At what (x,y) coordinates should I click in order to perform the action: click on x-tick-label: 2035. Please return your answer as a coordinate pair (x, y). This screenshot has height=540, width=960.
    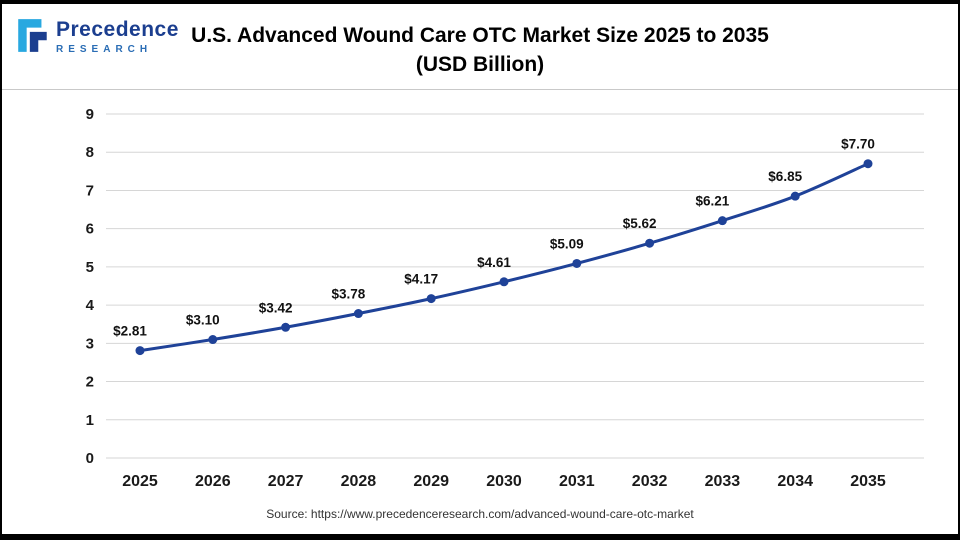
    Looking at the image, I should click on (868, 481).